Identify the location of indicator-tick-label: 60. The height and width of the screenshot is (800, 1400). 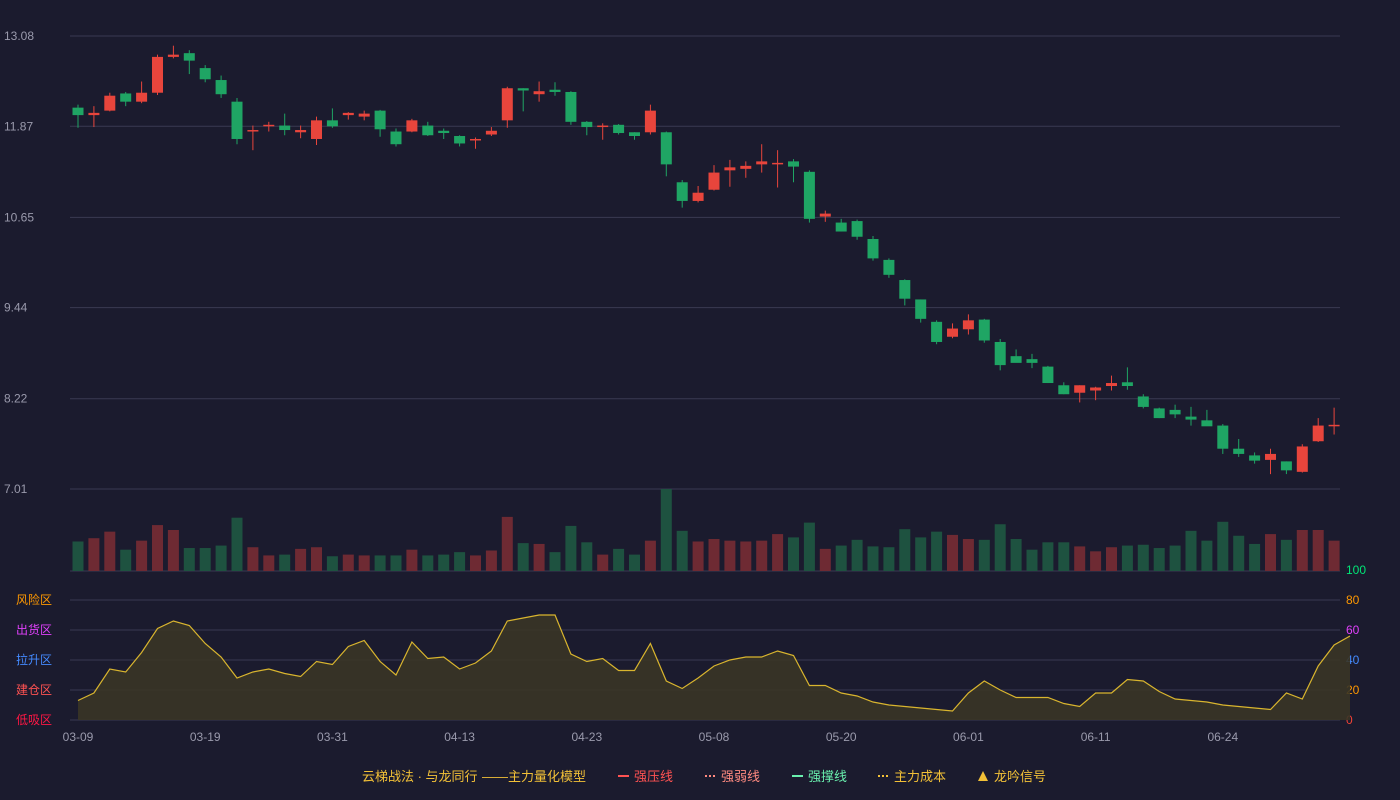
(1353, 630).